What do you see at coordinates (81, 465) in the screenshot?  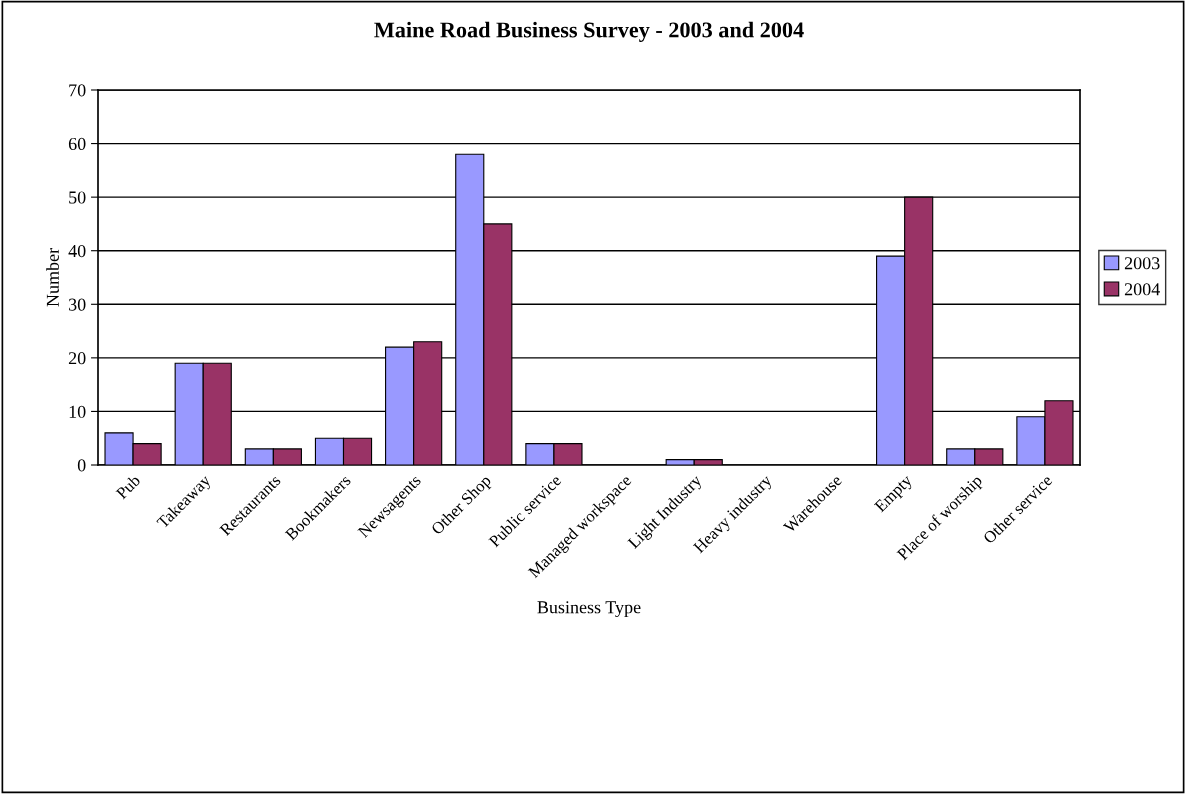 I see `y-tick-label: 0` at bounding box center [81, 465].